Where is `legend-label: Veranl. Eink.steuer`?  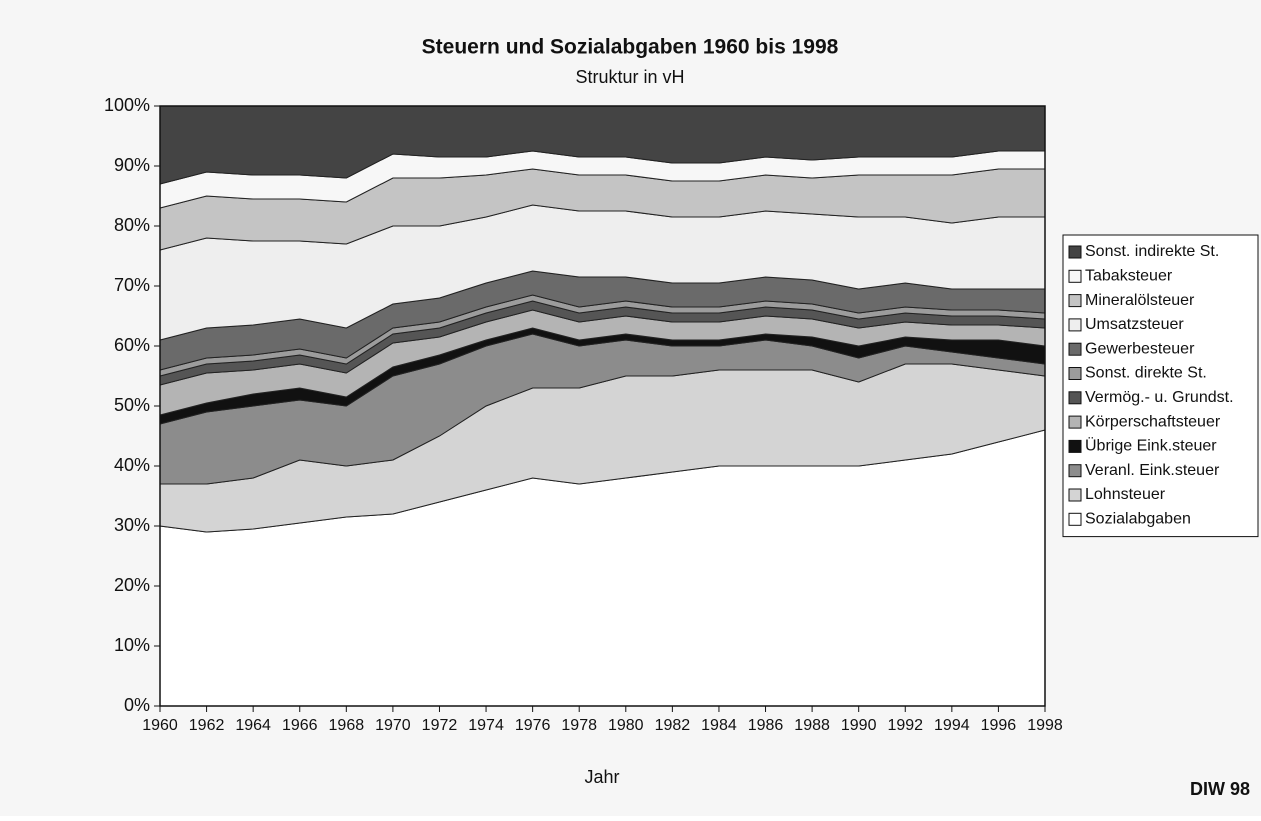
legend-label: Veranl. Eink.steuer is located at coordinates (1152, 470).